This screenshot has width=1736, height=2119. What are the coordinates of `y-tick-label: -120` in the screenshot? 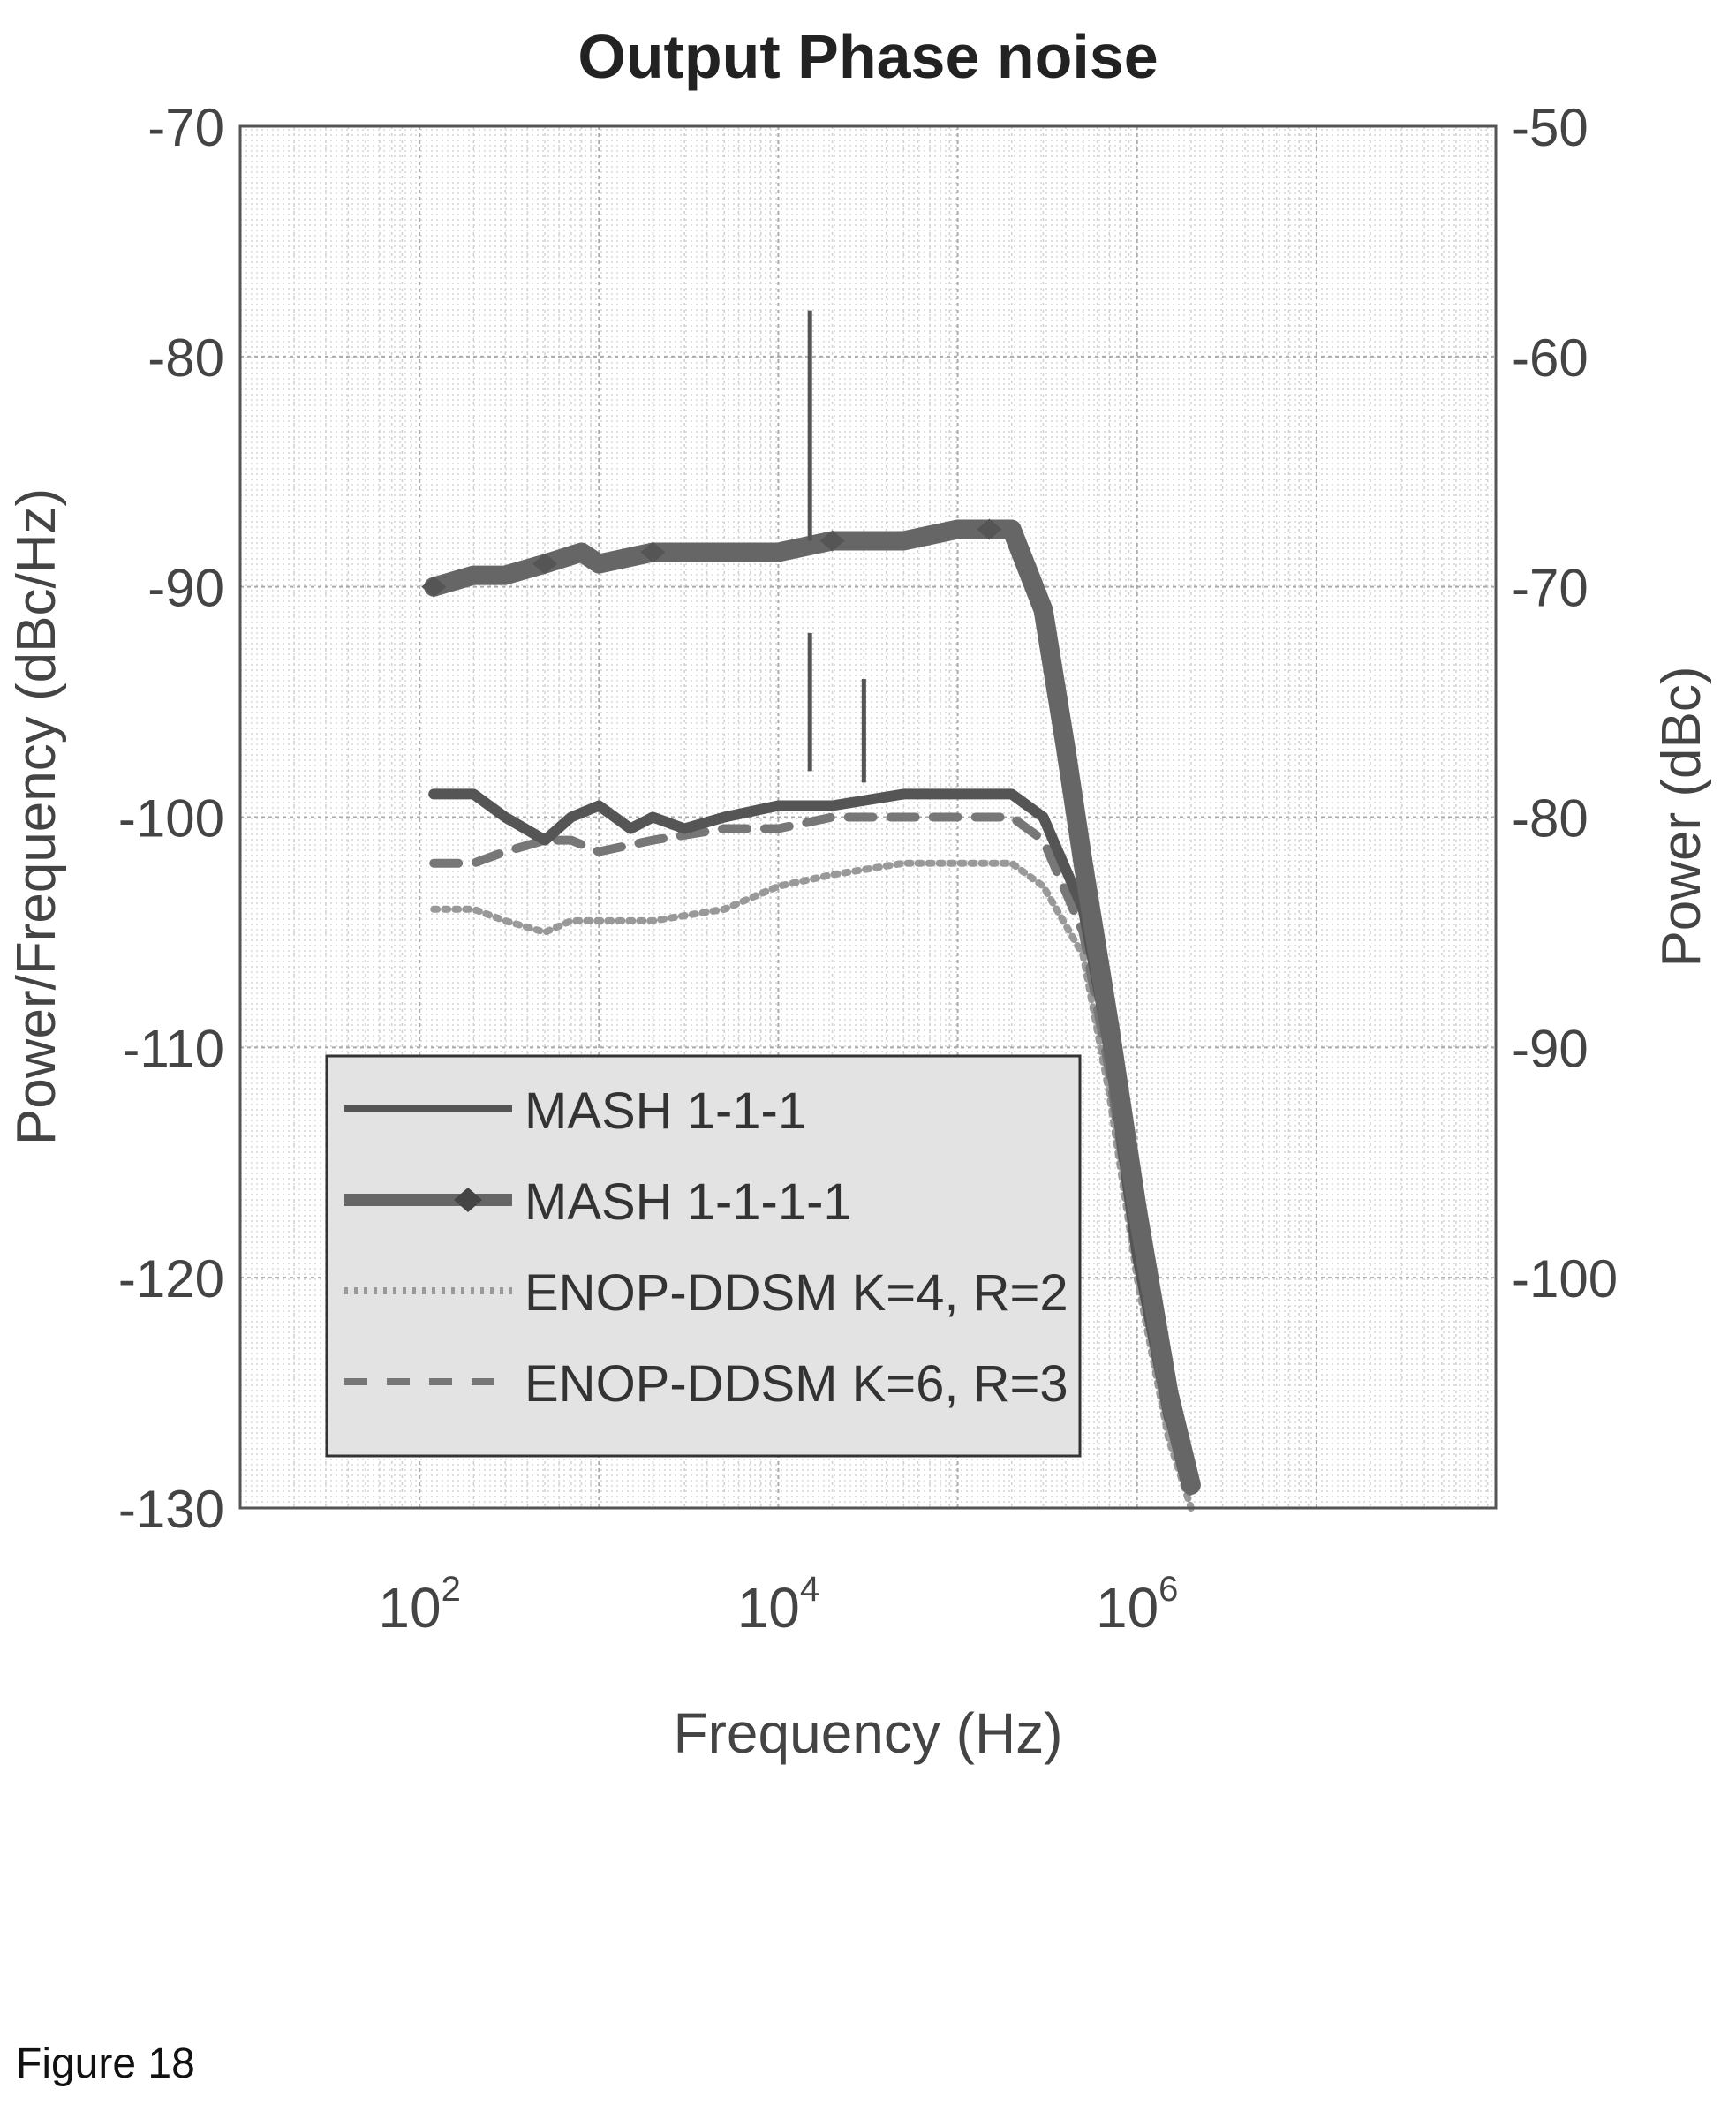 It's located at (171, 1278).